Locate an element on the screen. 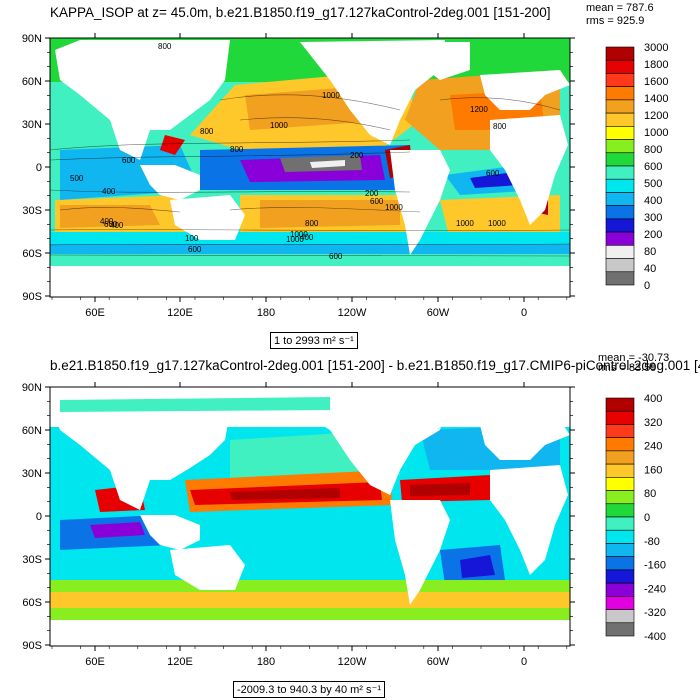 The height and width of the screenshot is (700, 700). top-contour-label-25: 400 is located at coordinates (307, 237).